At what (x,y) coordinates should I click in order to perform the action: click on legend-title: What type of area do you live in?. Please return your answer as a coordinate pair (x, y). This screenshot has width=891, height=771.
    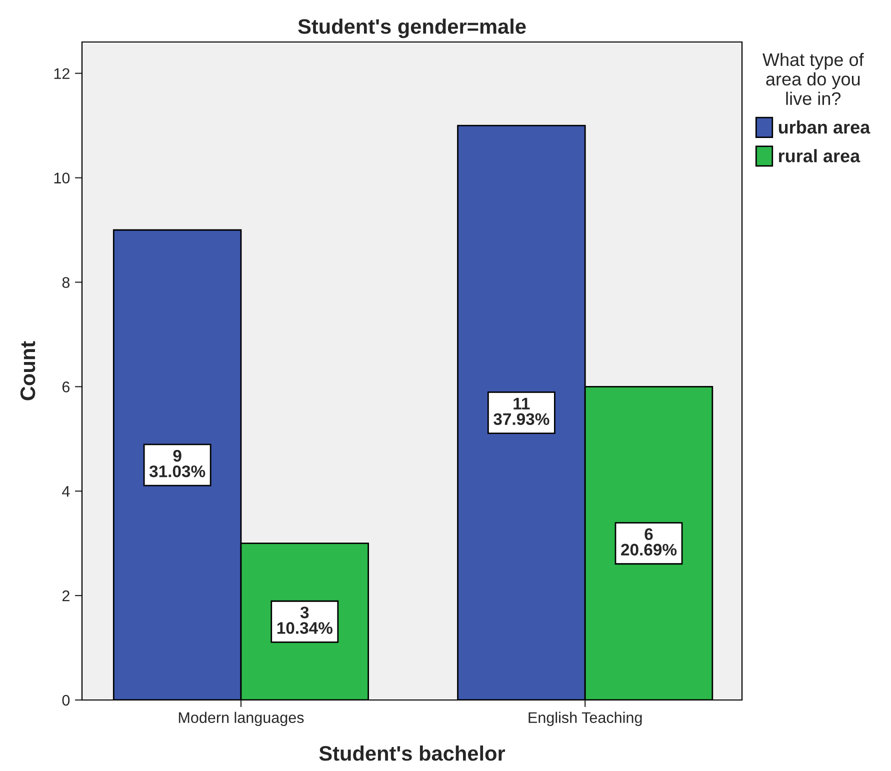
    Looking at the image, I should click on (813, 78).